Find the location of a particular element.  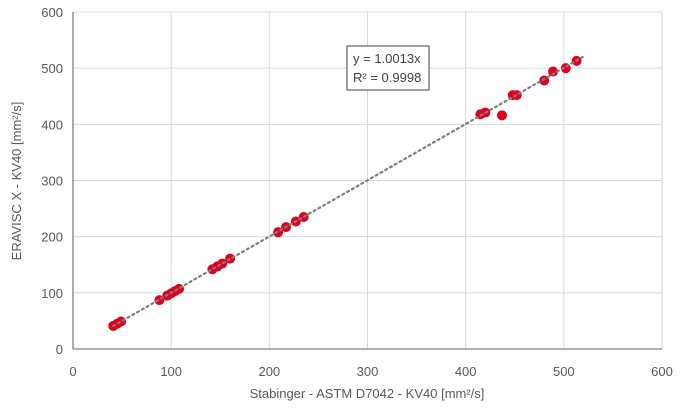

y-tick-label: 200 is located at coordinates (52, 237).